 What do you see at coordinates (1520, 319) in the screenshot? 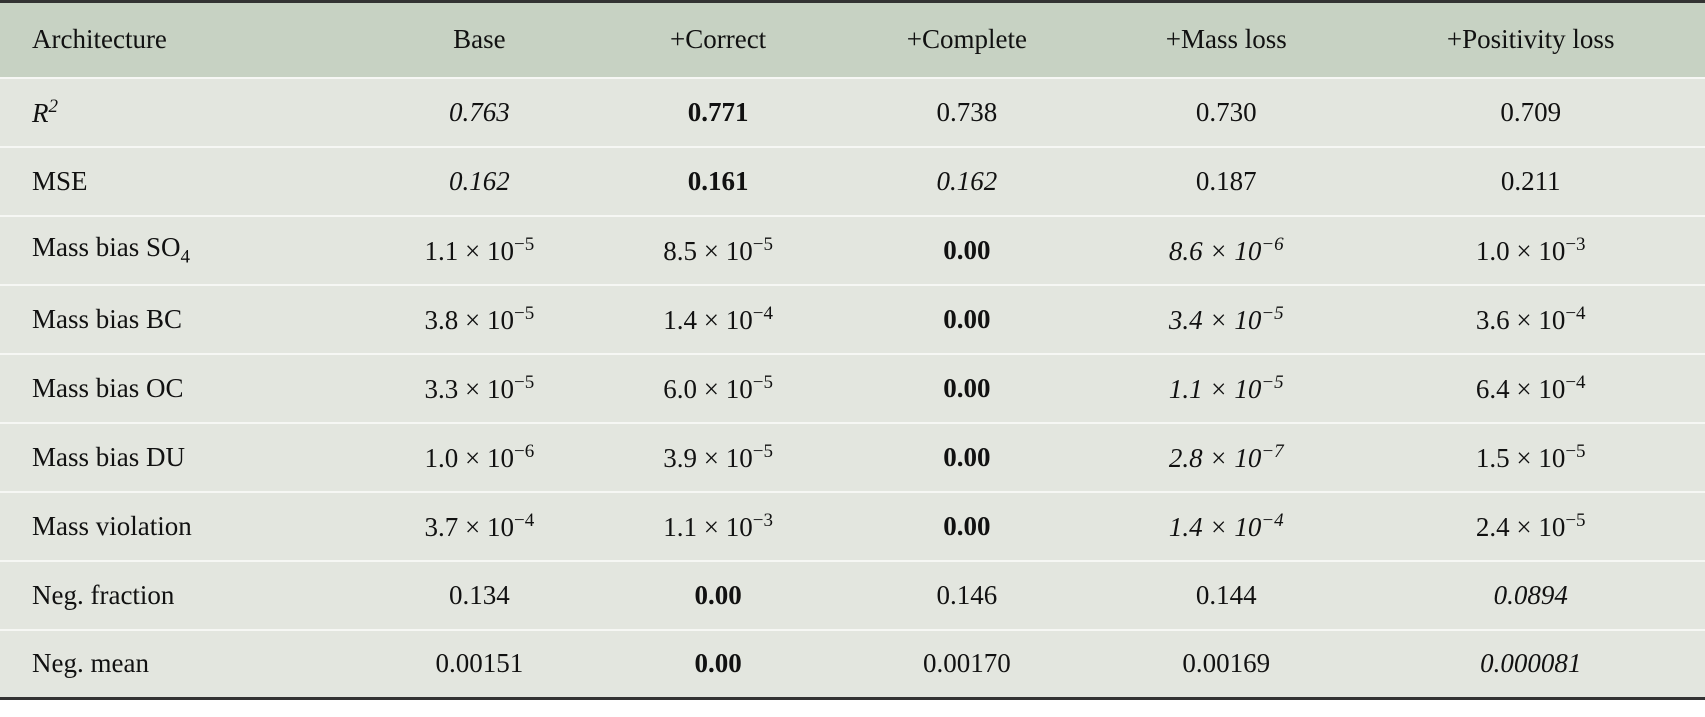
I see `cell-text: 3.6 × 10` at bounding box center [1520, 319].